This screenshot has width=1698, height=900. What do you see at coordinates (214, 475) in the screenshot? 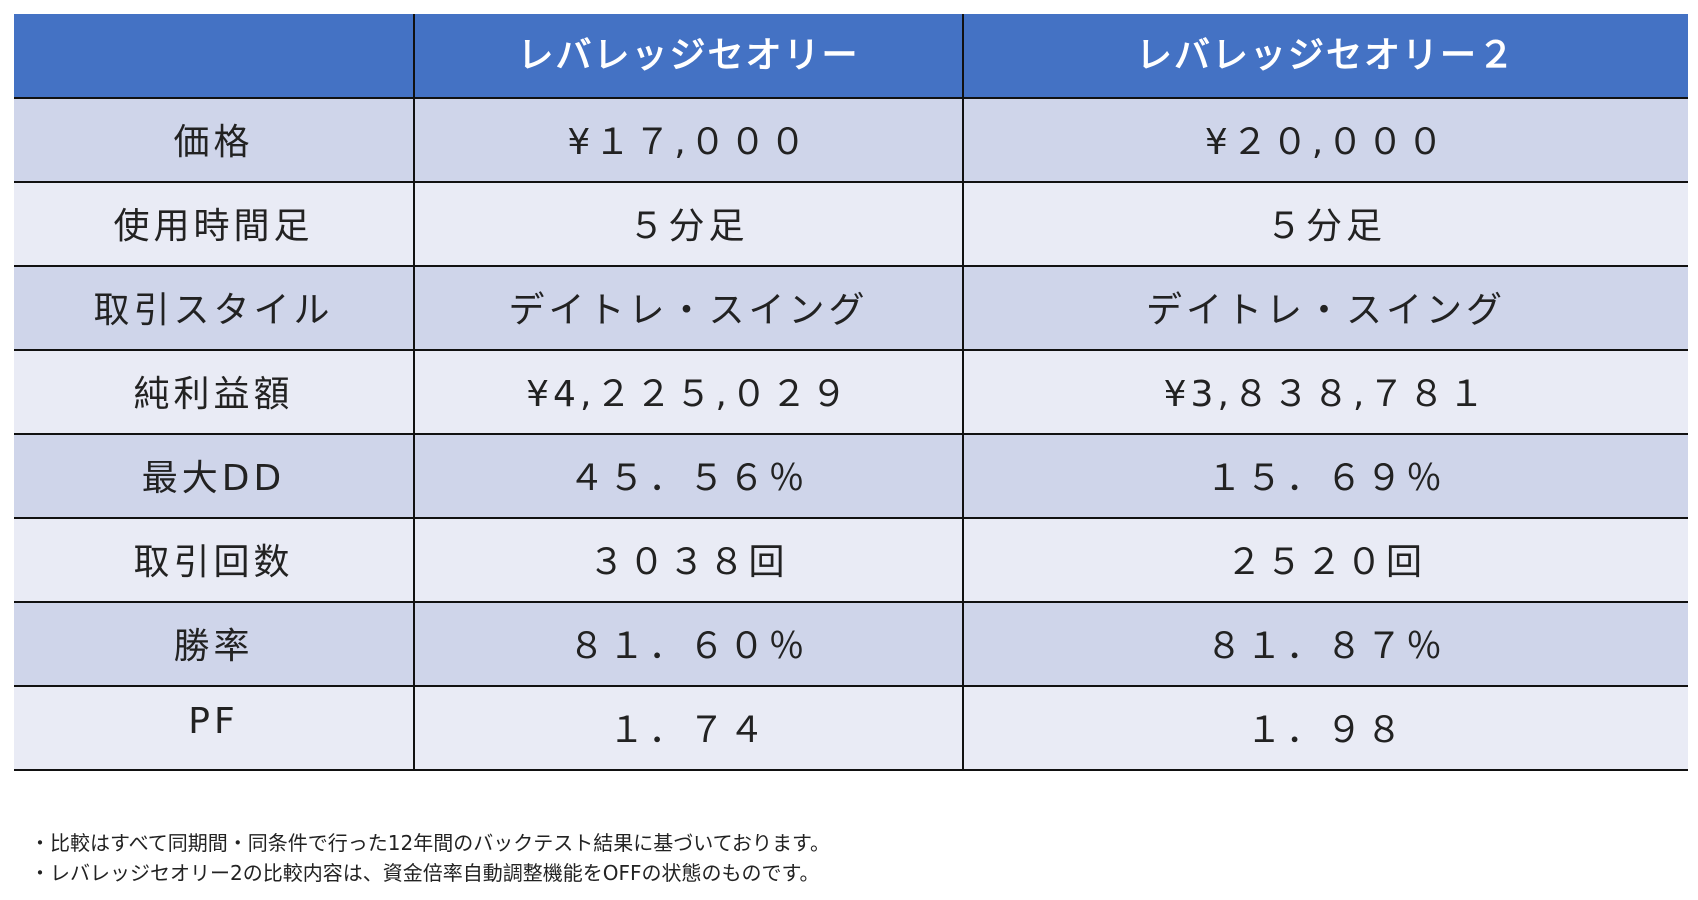
I see `row-label: 最大DD` at bounding box center [214, 475].